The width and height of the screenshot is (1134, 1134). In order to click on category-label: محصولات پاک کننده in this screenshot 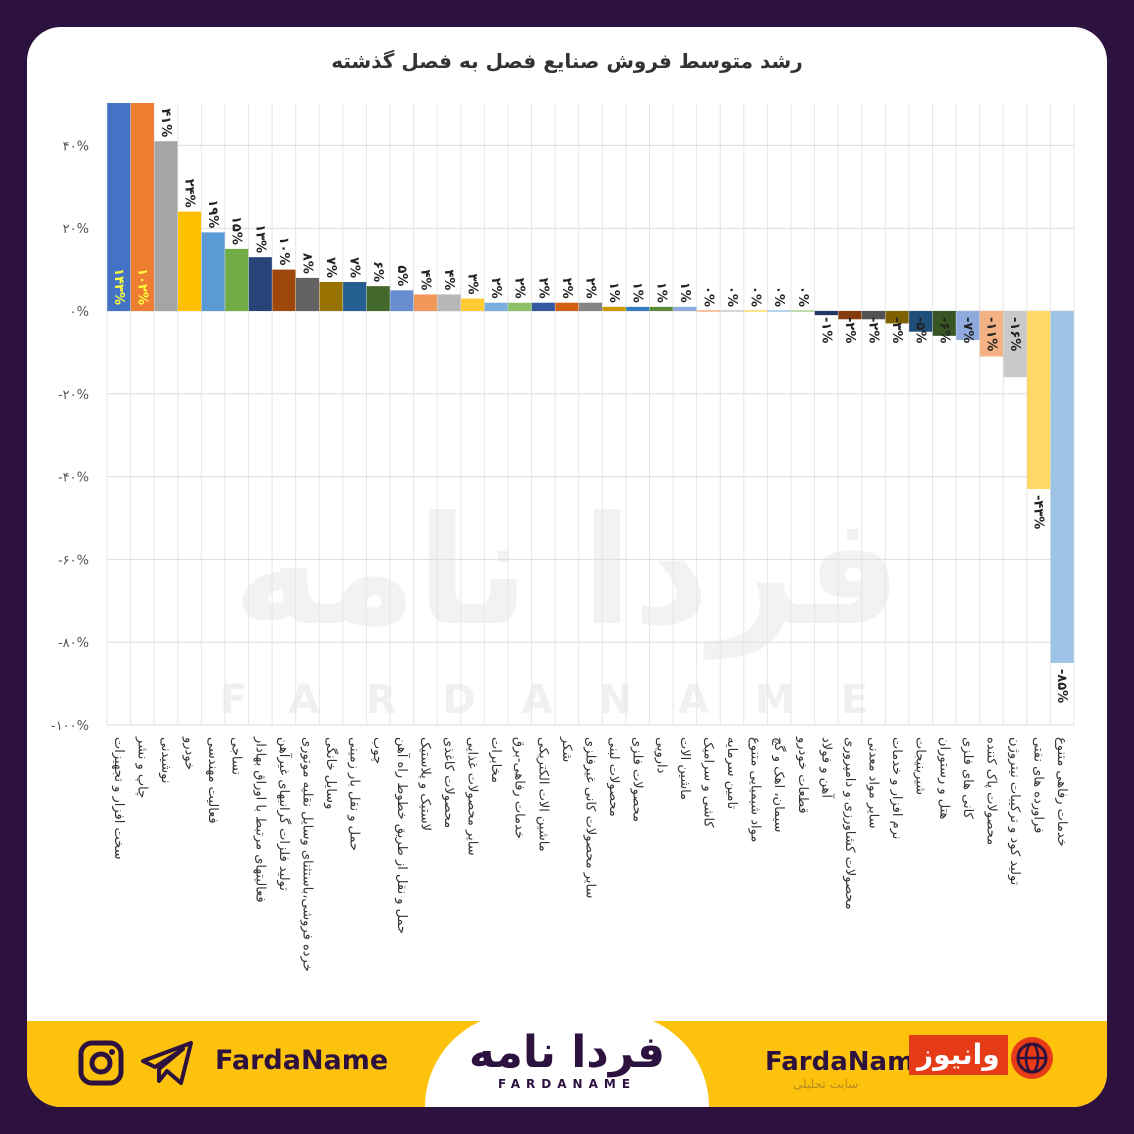, I will do `click(990, 791)`.